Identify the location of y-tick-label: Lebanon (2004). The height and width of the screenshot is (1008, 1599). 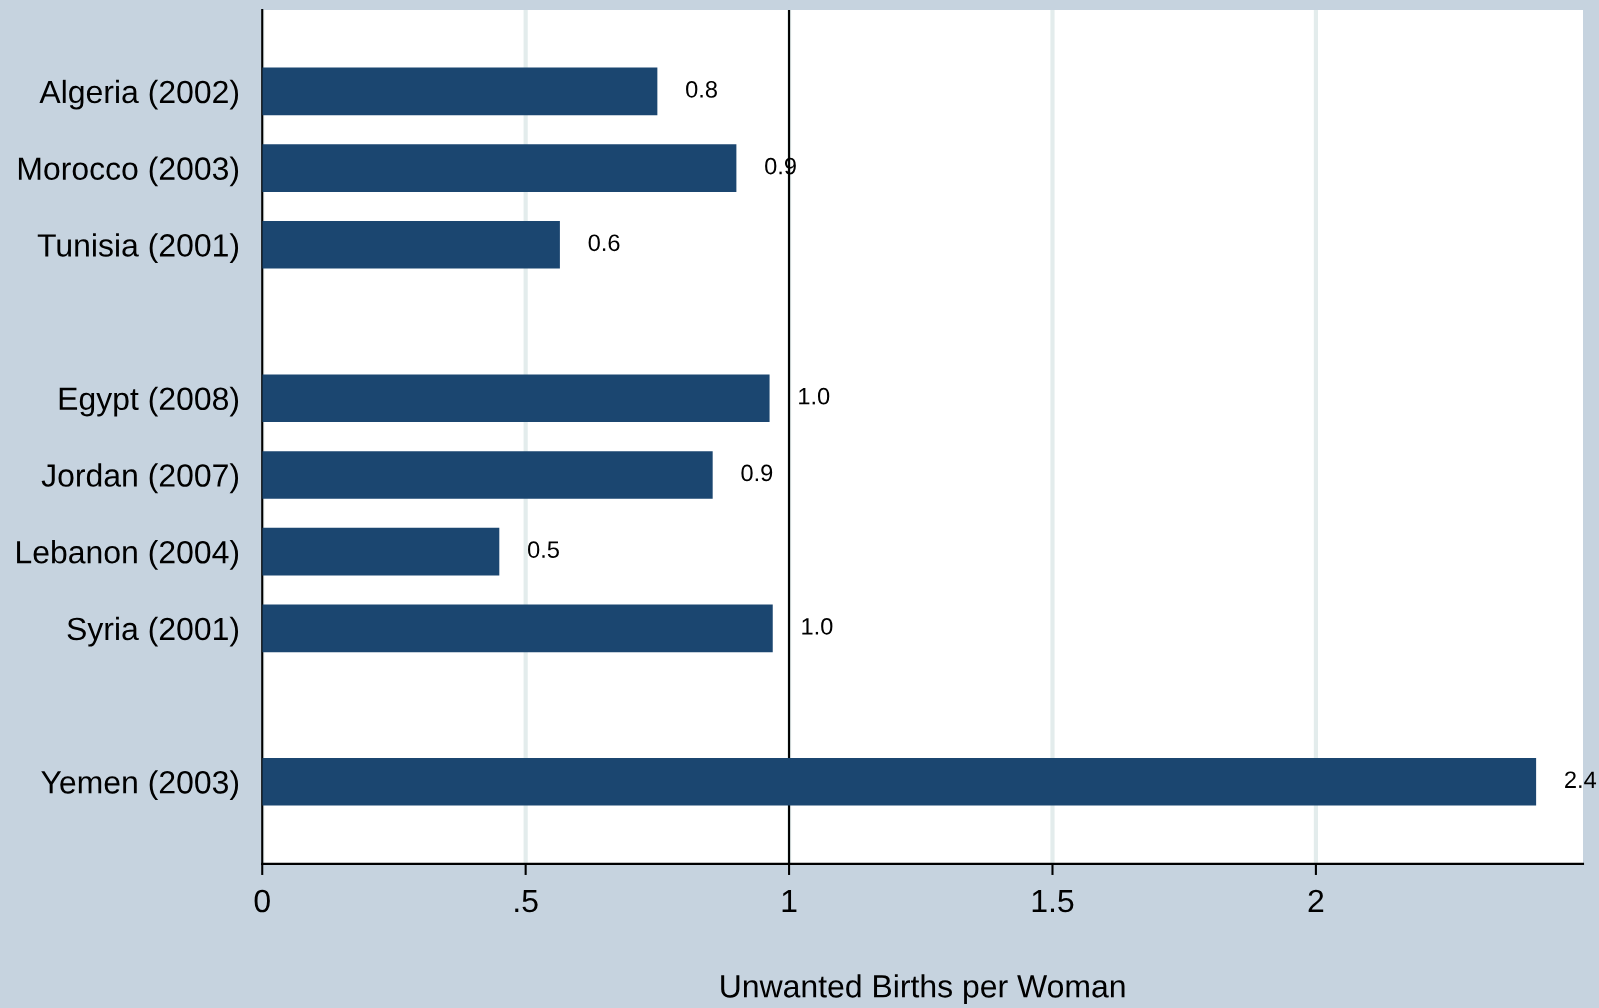
(128, 555).